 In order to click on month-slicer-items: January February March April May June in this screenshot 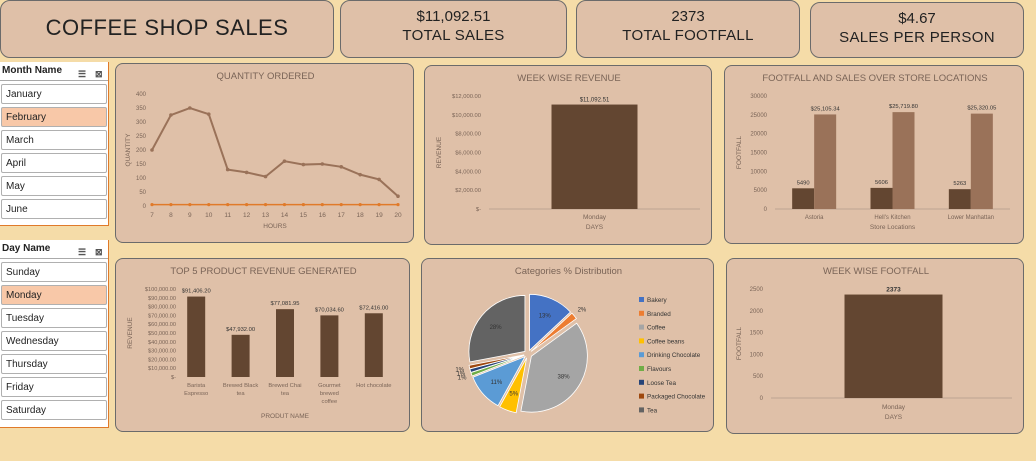, I will do `click(54, 151)`.